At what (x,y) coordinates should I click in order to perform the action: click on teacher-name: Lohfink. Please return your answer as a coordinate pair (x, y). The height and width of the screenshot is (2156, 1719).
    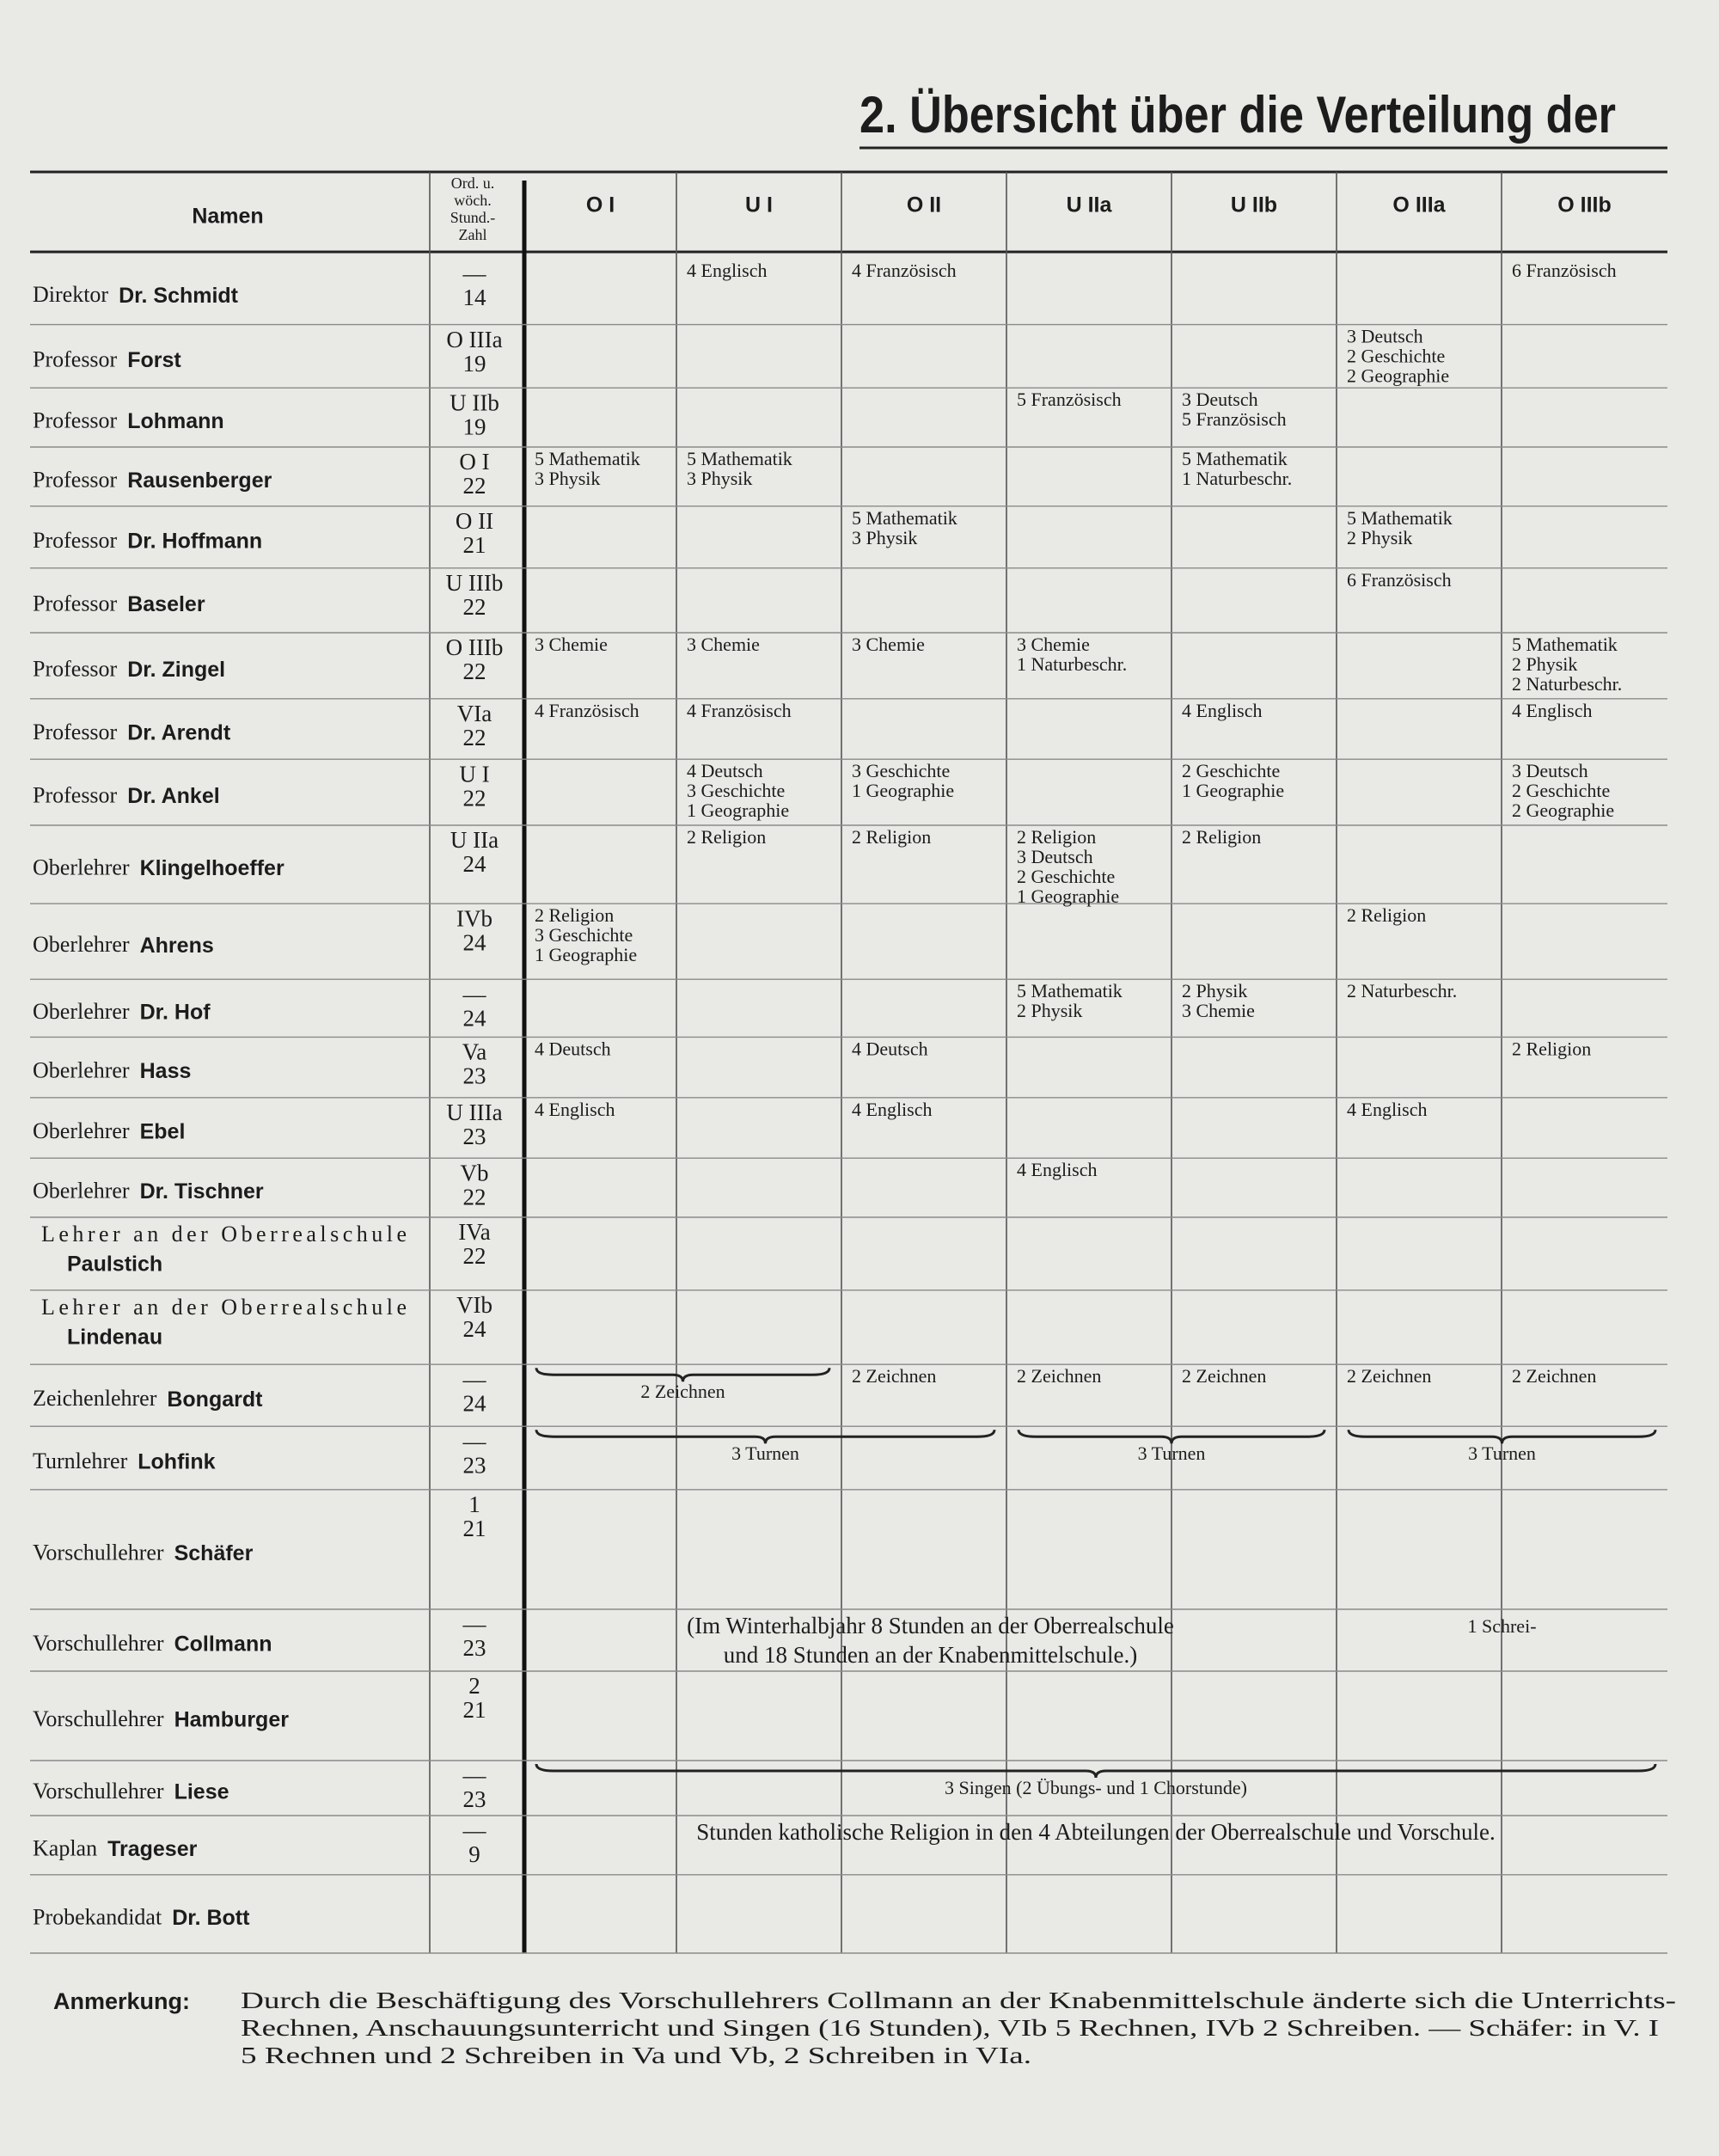
    Looking at the image, I should click on (176, 1462).